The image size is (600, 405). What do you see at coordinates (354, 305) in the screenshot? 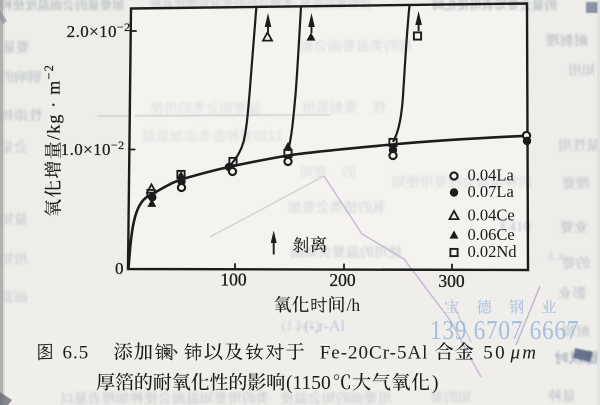
I see `svg-text: /h` at bounding box center [354, 305].